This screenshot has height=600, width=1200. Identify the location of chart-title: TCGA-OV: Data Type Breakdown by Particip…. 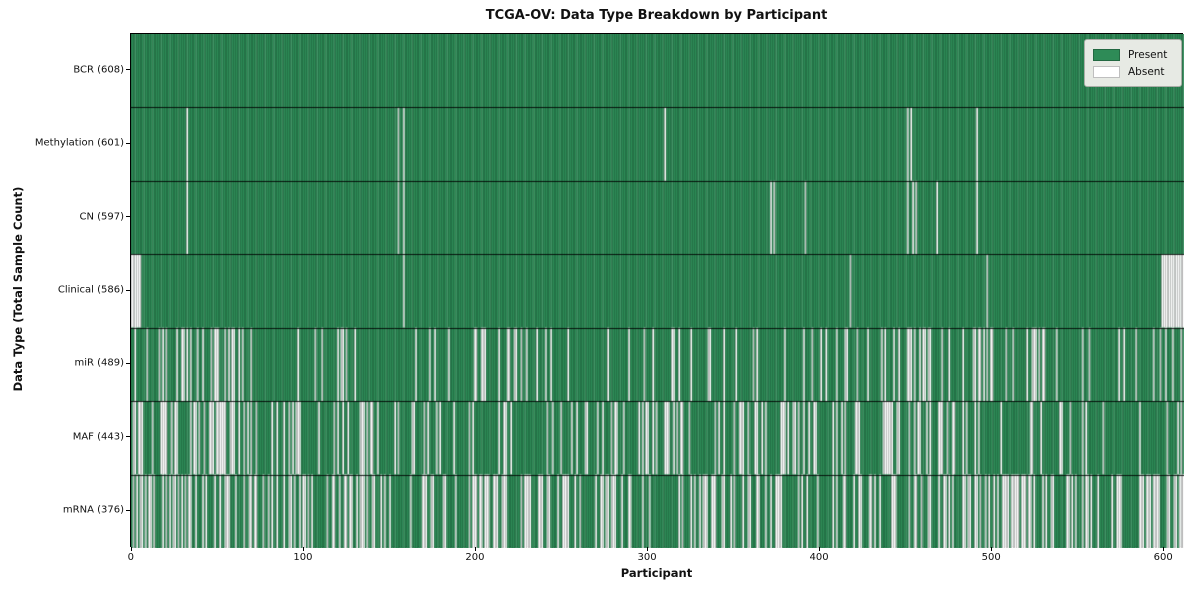
(656, 15).